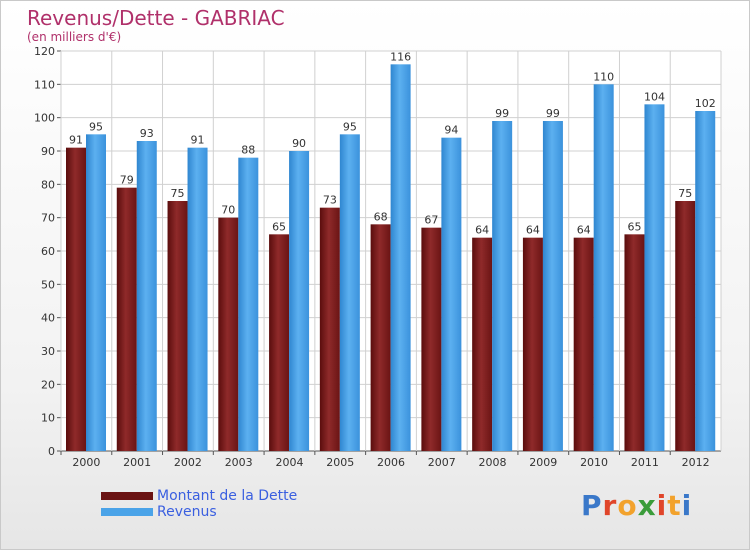 The width and height of the screenshot is (750, 550). I want to click on chart-subtitle: (en milliers d'€), so click(74, 37).